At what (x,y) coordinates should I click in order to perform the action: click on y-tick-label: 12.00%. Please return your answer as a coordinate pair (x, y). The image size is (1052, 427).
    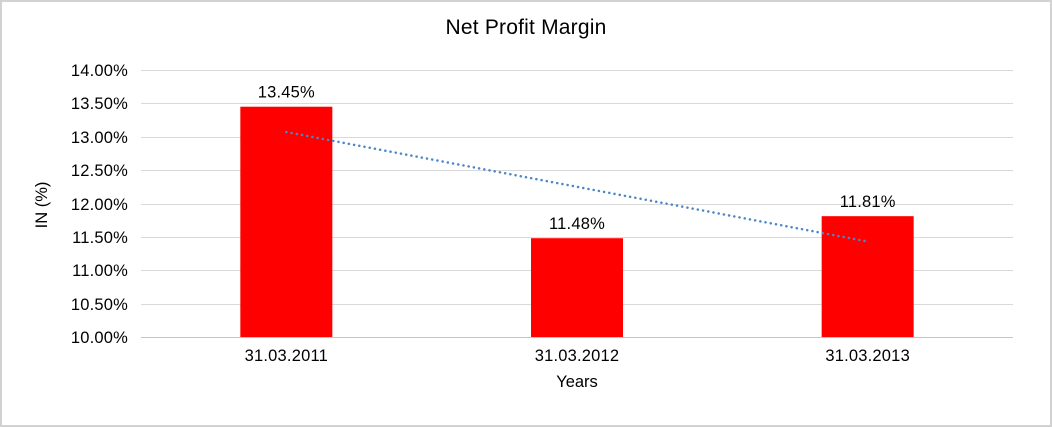
    Looking at the image, I should click on (99, 205).